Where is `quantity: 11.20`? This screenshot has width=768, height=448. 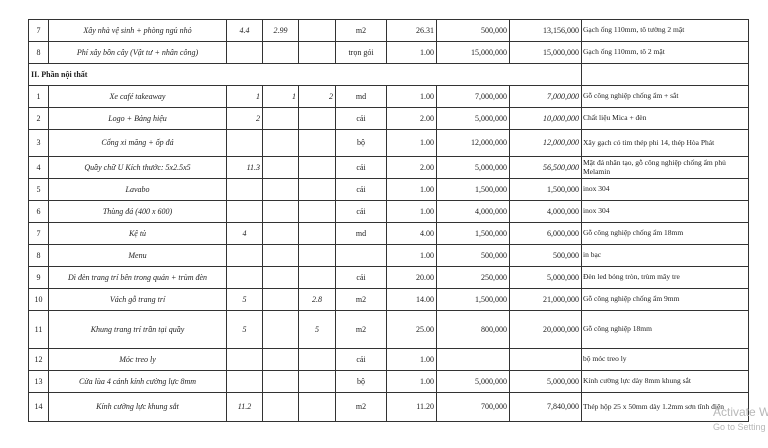 quantity: 11.20 is located at coordinates (411, 407).